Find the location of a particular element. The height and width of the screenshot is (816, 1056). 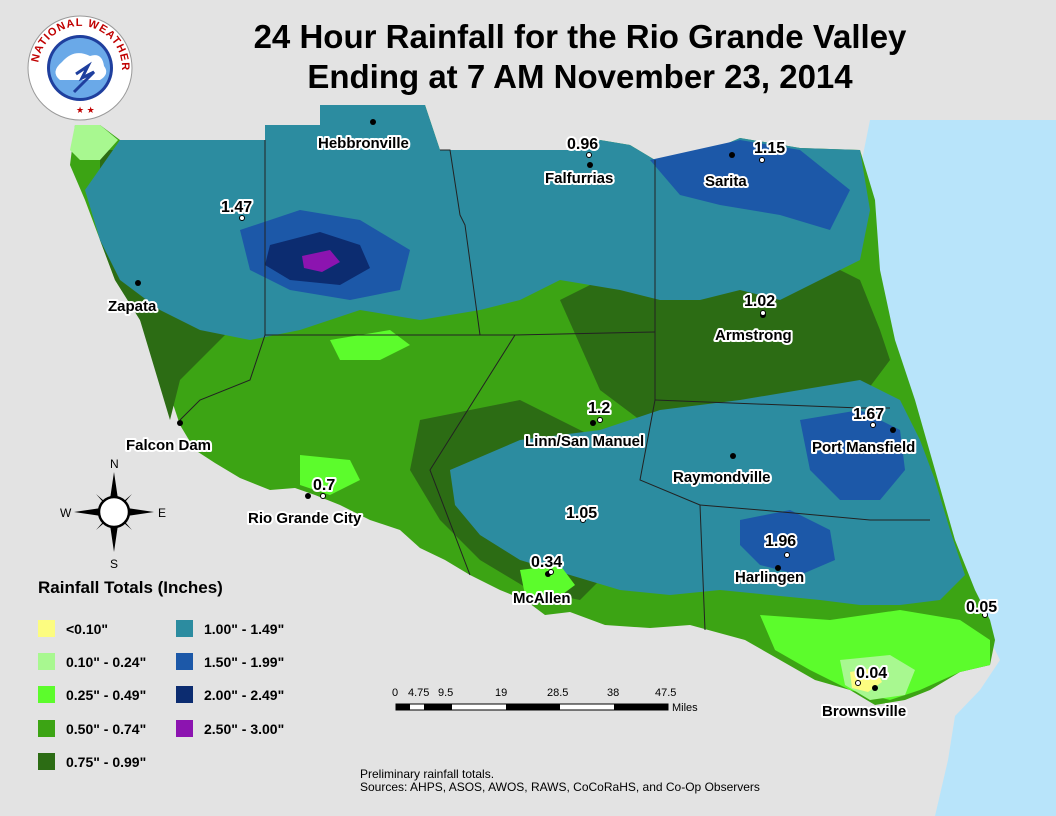

scale-tick: 47.5 is located at coordinates (665, 693).